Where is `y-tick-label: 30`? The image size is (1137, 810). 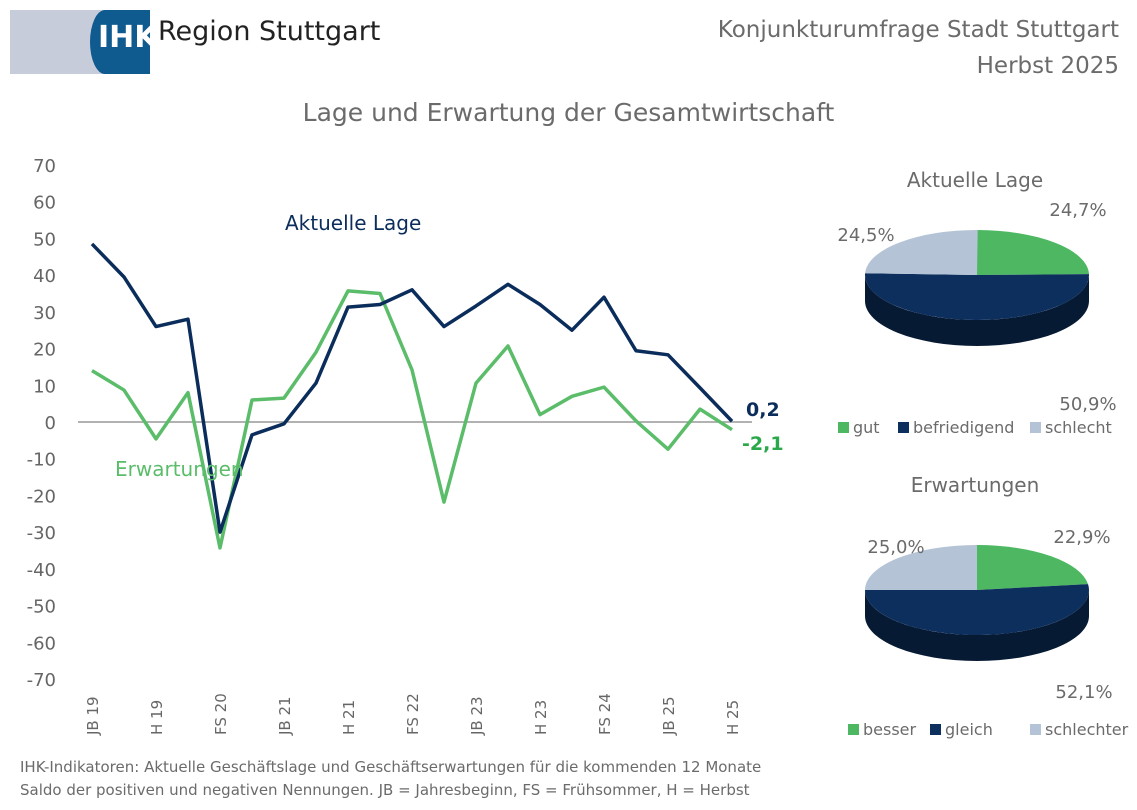
y-tick-label: 30 is located at coordinates (44, 313).